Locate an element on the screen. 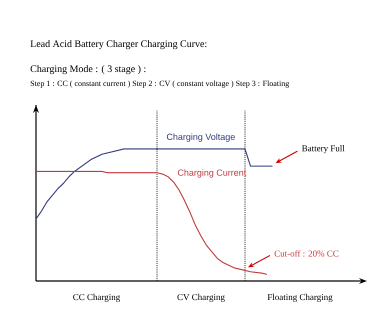 This screenshot has width=389, height=320. annotation: Battery Full is located at coordinates (323, 149).